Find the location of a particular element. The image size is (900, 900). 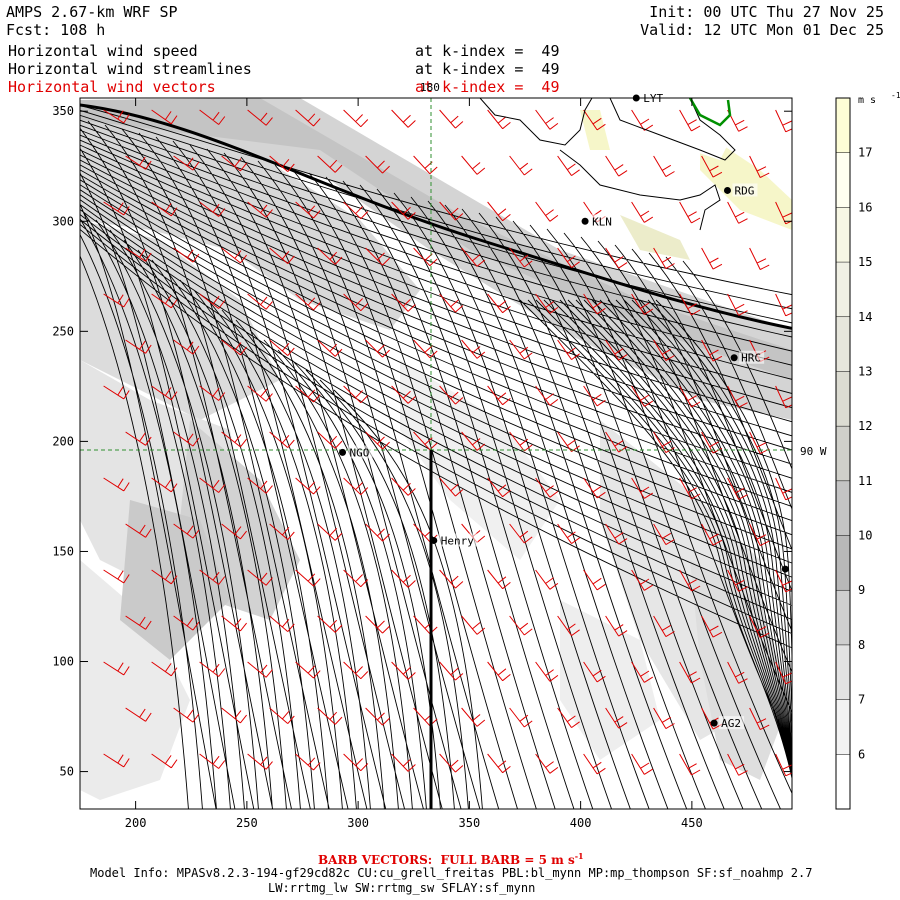

model-info-line-2: LW:rrtmg_lw SW:rrtmg_sw SFLAY:sf_mynn is located at coordinates (402, 888).